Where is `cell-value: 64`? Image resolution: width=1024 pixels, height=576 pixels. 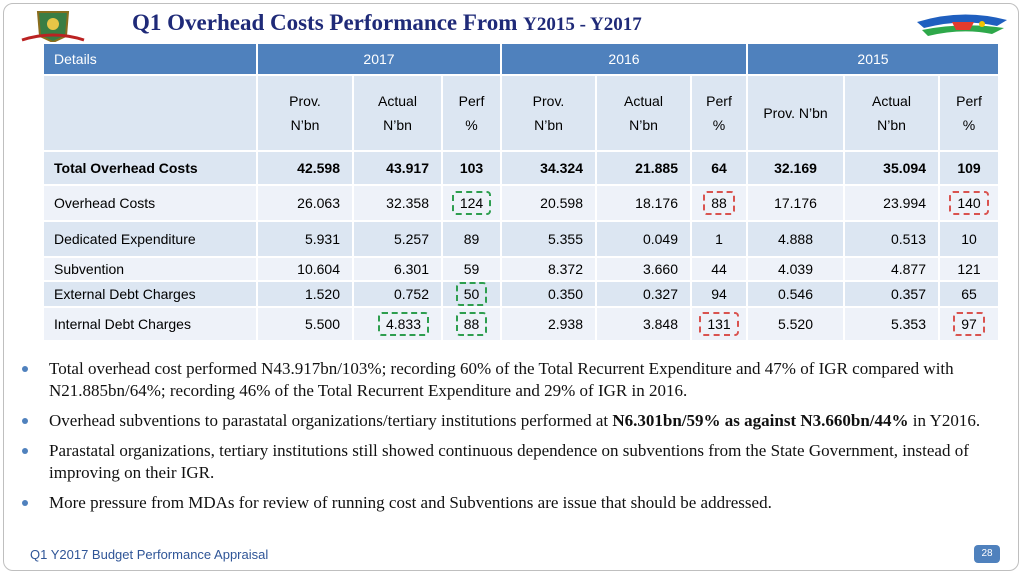 cell-value: 64 is located at coordinates (719, 168).